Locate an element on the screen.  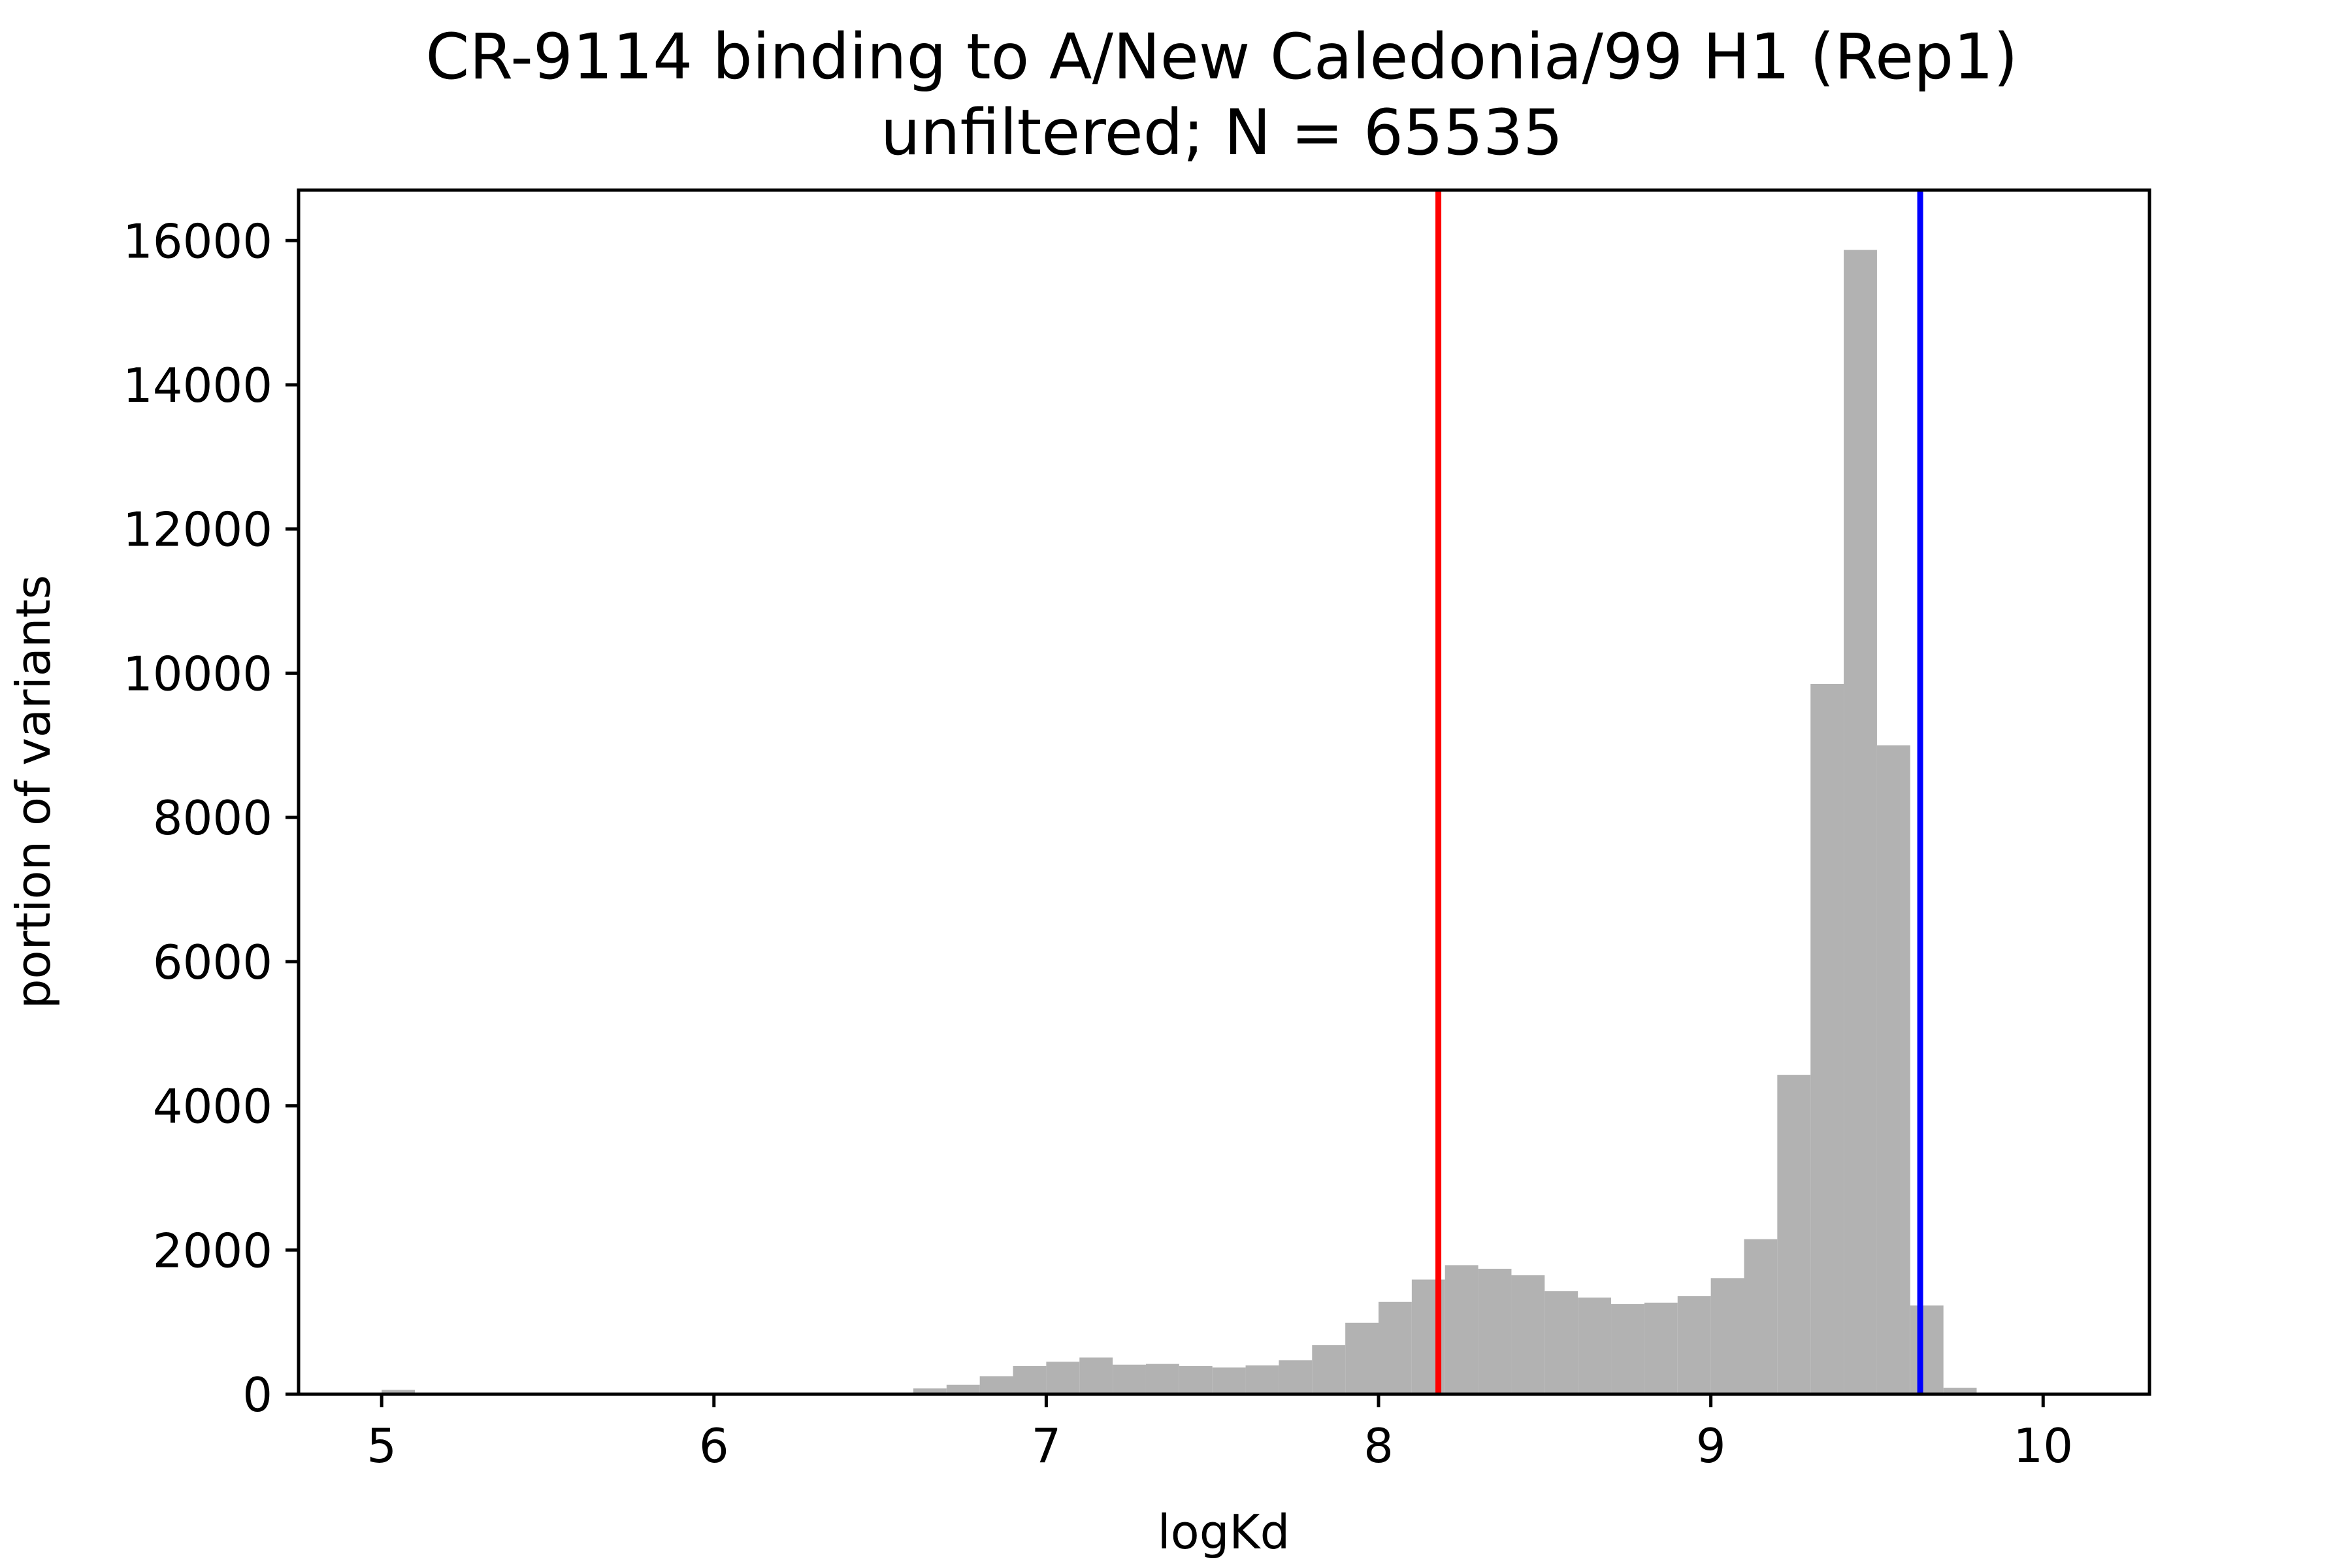
y-tick-label: 4000 is located at coordinates (212, 1106).